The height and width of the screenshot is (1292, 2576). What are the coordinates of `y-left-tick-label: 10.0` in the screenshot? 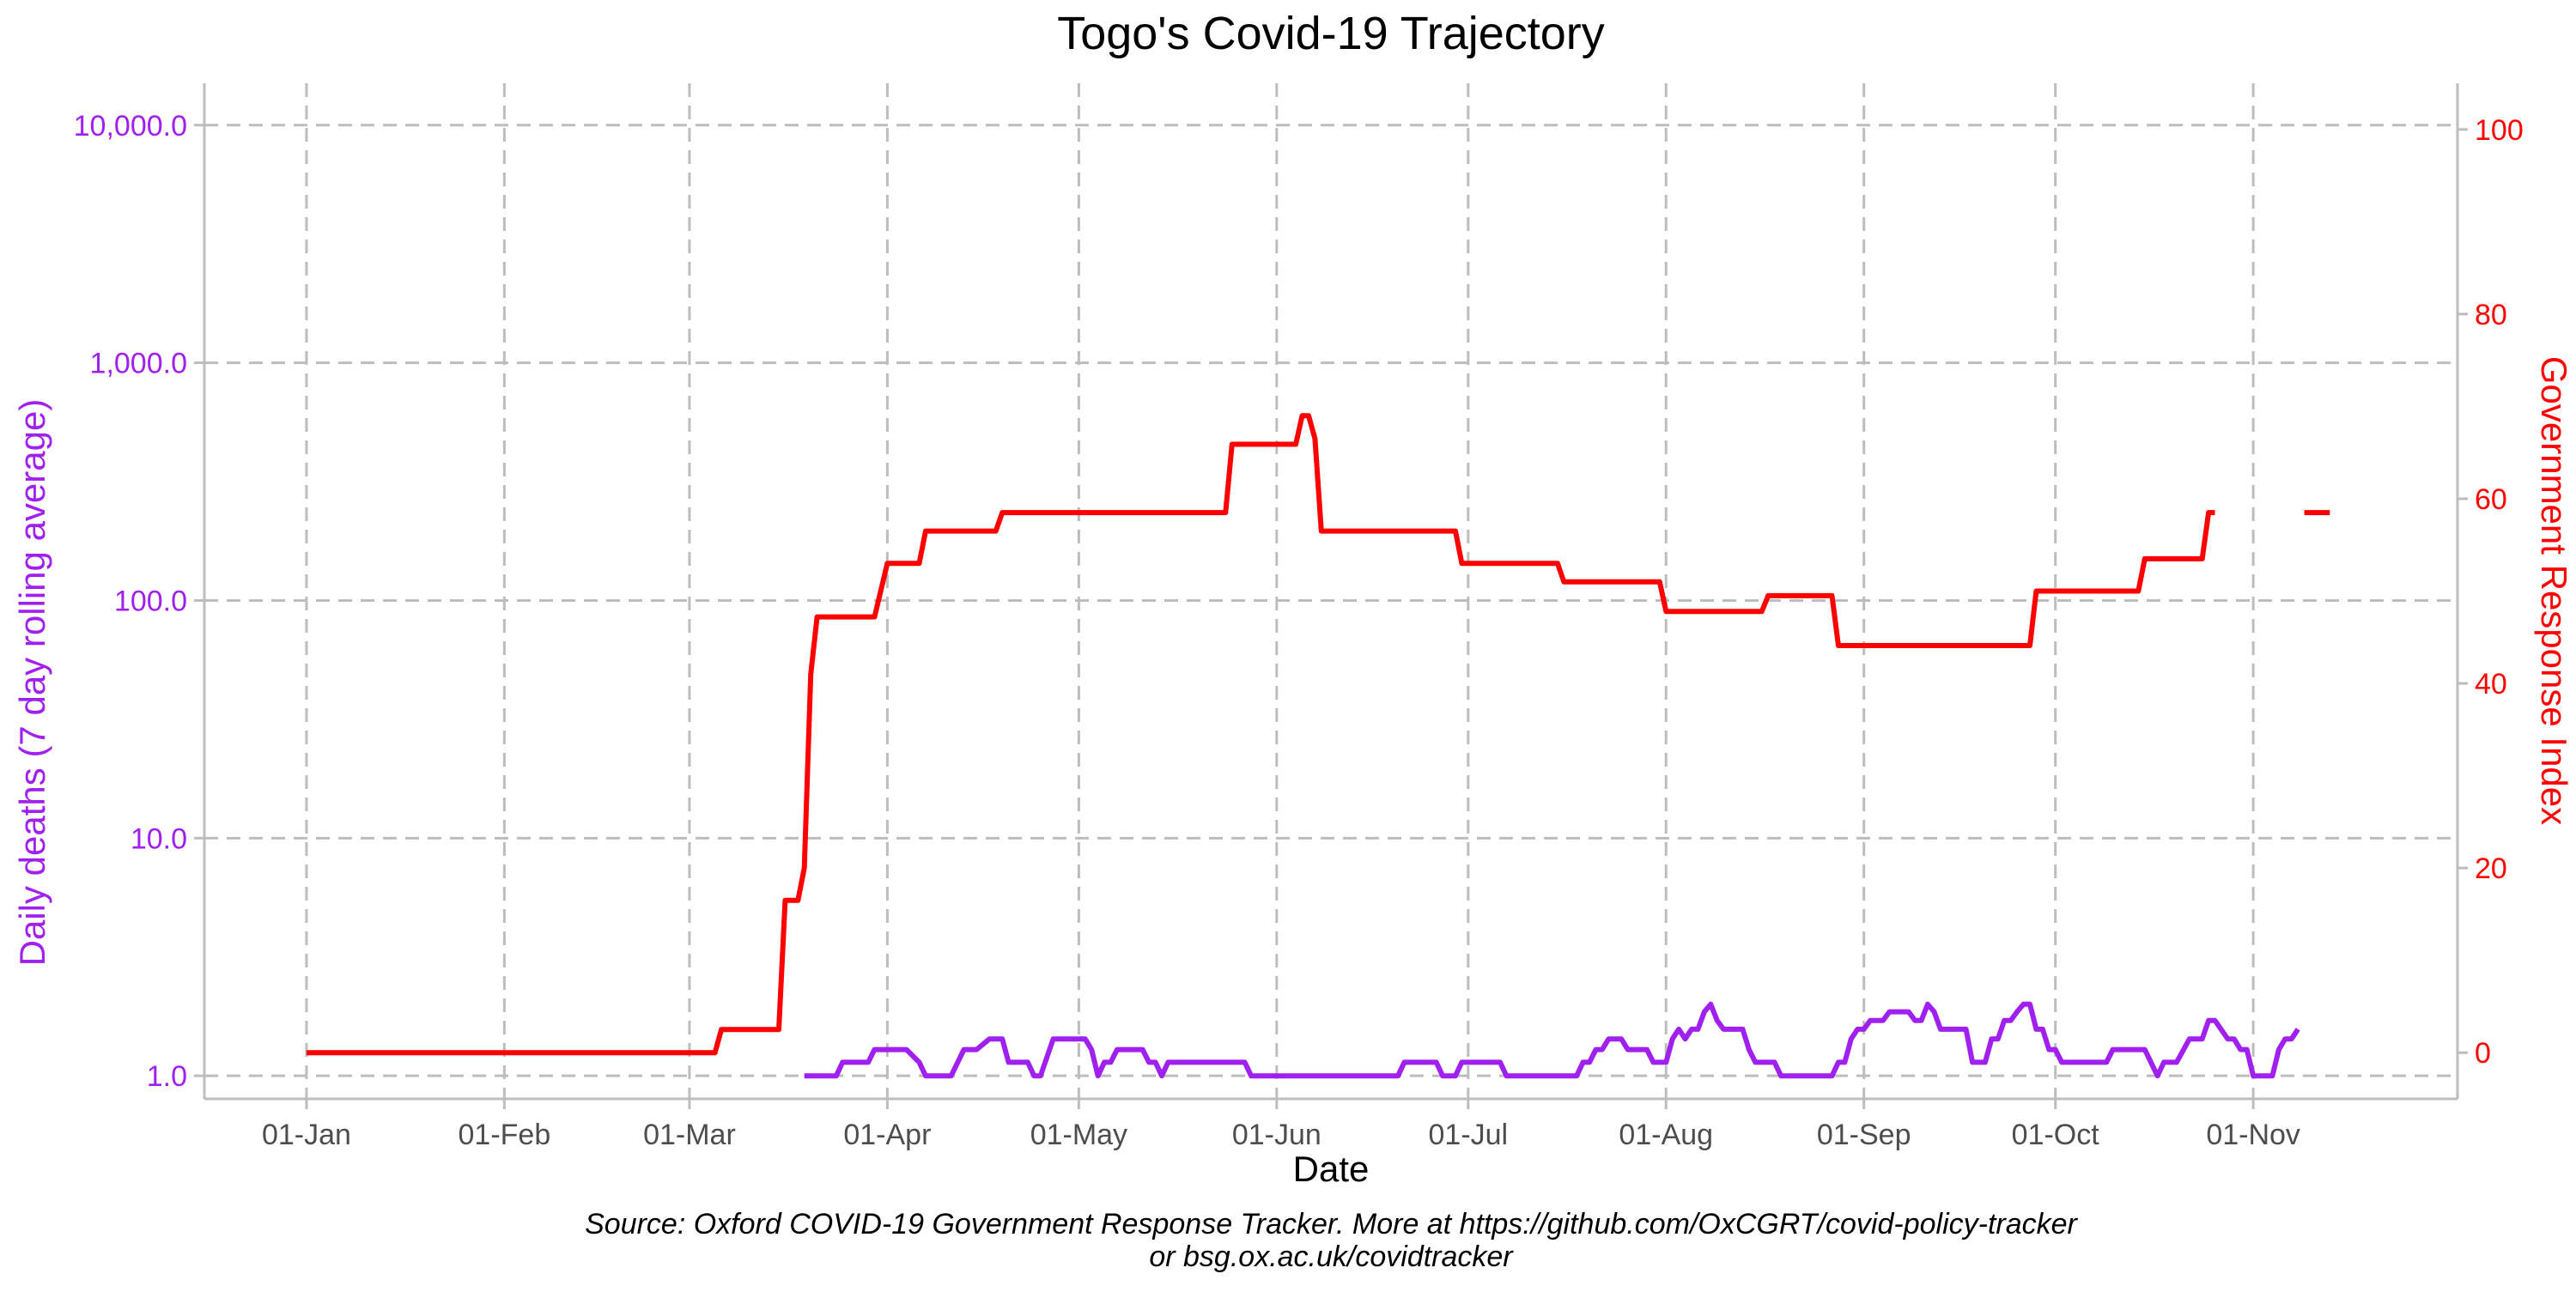 It's located at (159, 838).